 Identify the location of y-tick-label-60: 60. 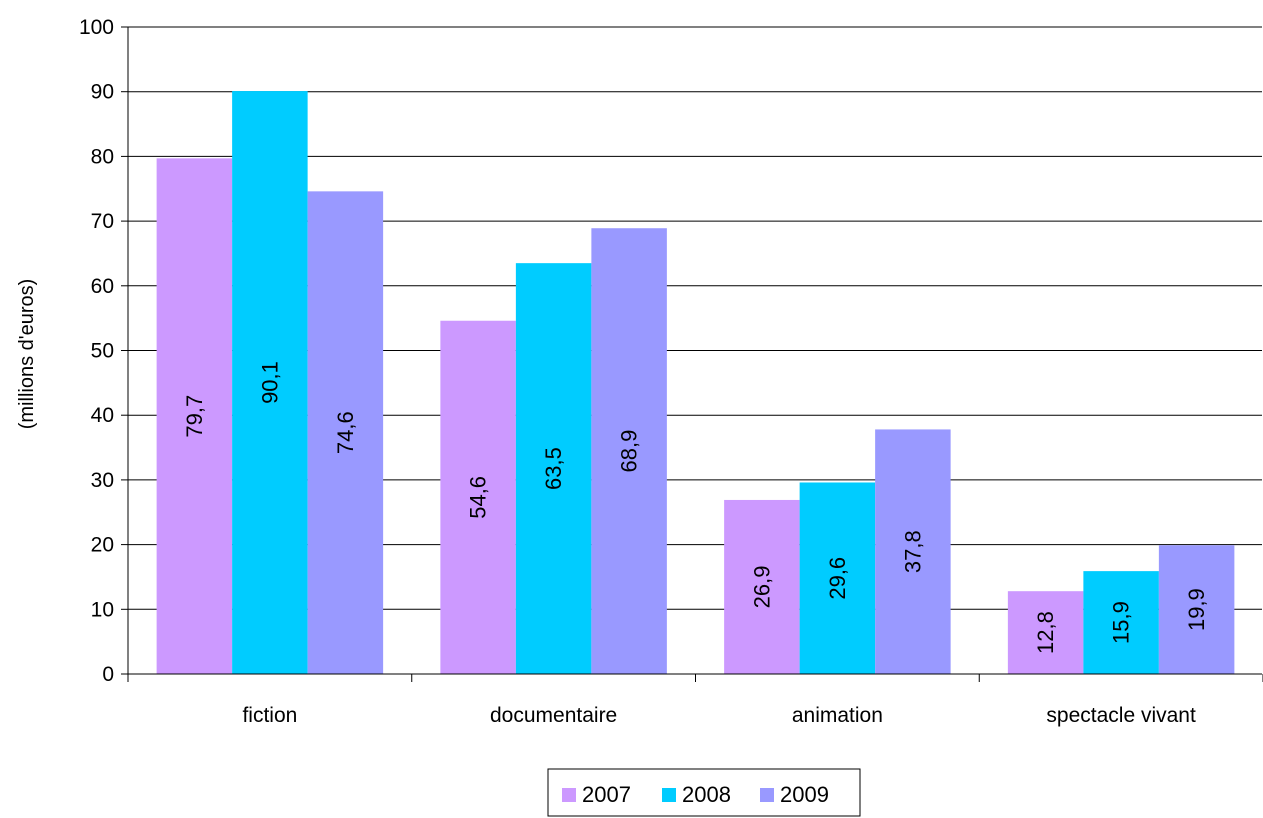
(102, 286).